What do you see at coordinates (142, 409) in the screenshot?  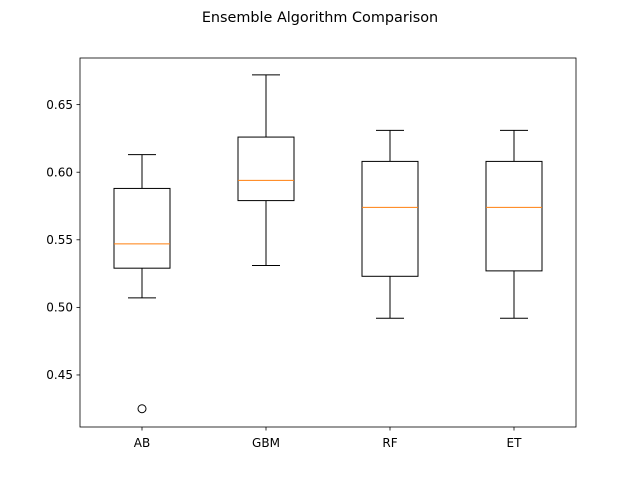 I see `outlier-point` at bounding box center [142, 409].